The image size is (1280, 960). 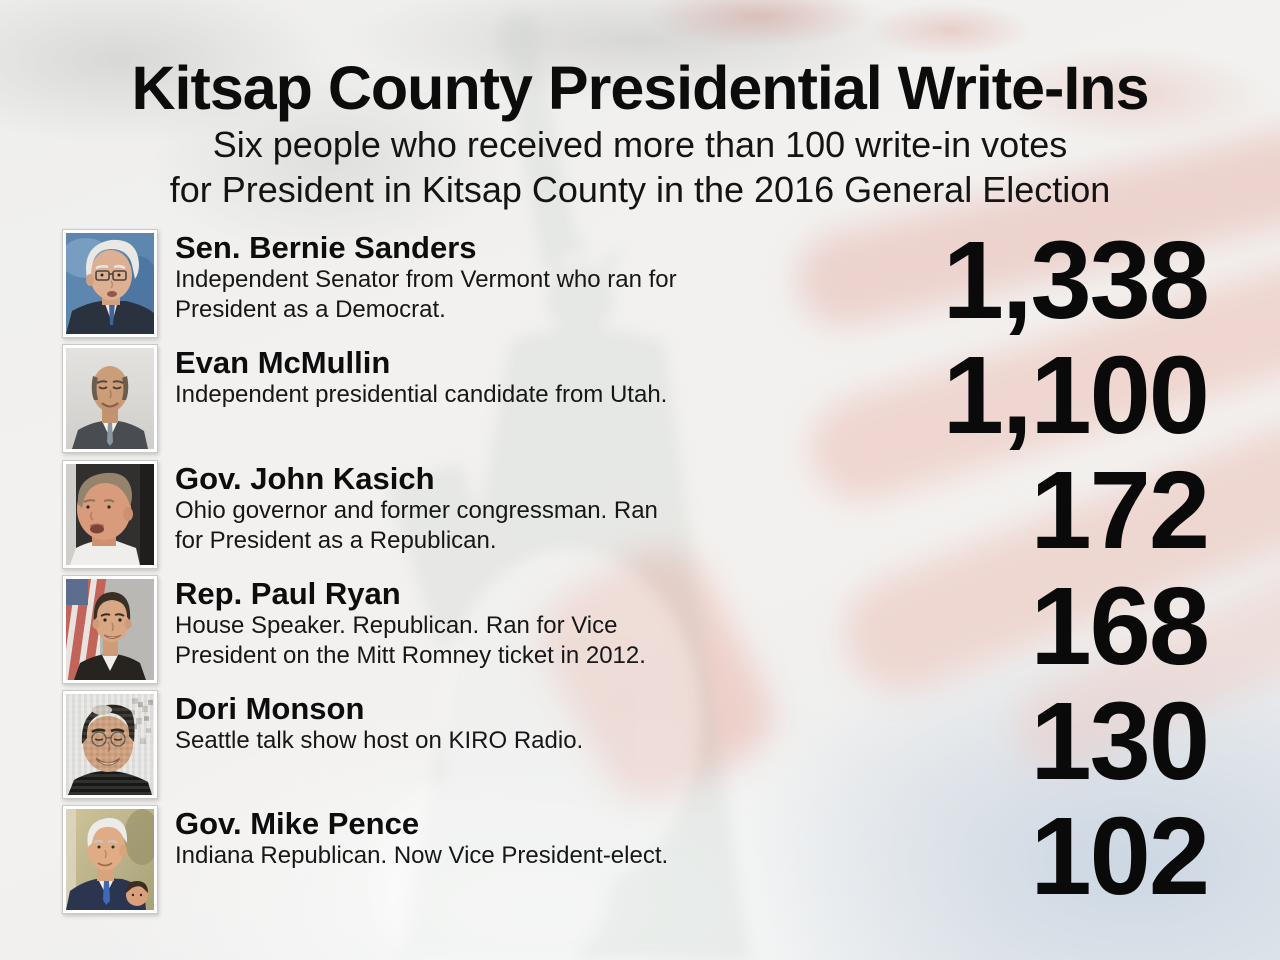 I want to click on entry-description-line: for President as a Republican., so click(x=336, y=540).